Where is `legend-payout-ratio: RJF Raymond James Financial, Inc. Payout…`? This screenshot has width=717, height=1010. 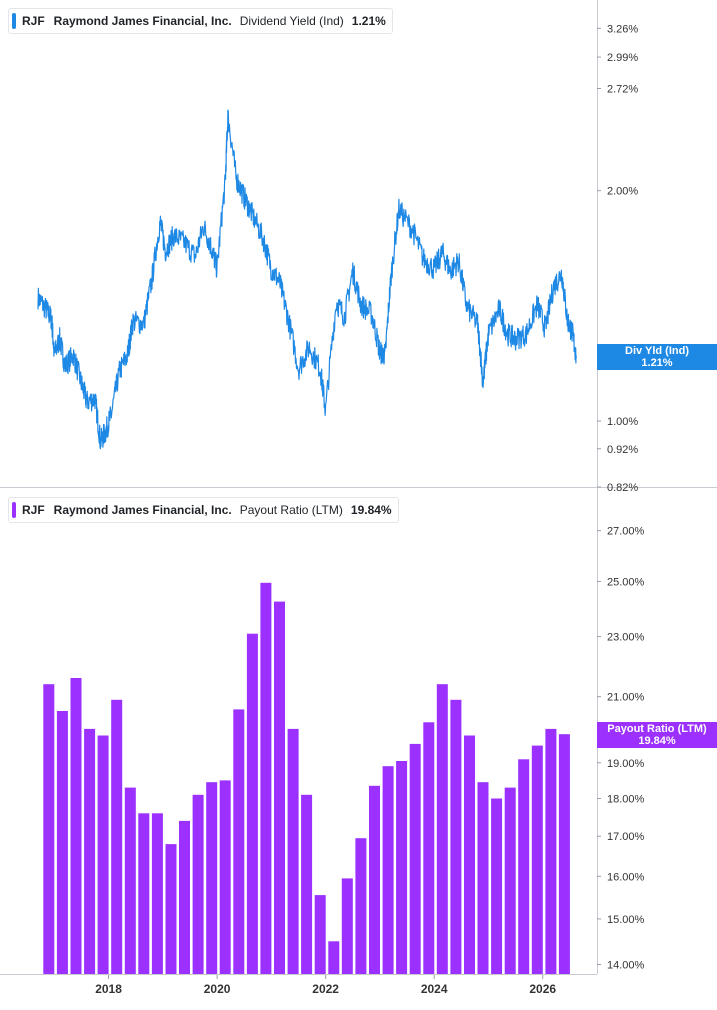 legend-payout-ratio: RJF Raymond James Financial, Inc. Payout… is located at coordinates (203, 510).